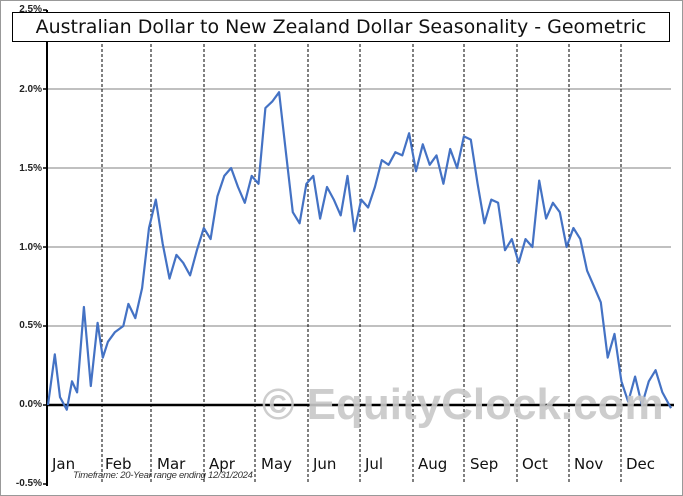 Image resolution: width=683 pixels, height=496 pixels. Describe the element at coordinates (171, 464) in the screenshot. I see `x-tick-mar: Mar` at that location.